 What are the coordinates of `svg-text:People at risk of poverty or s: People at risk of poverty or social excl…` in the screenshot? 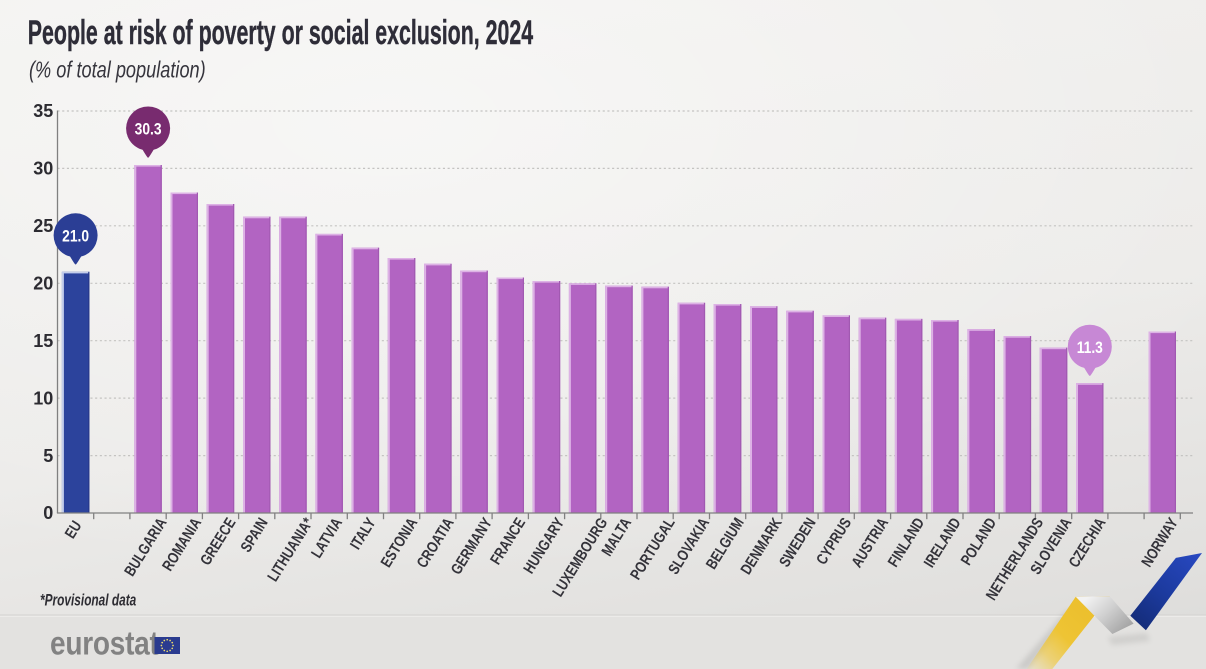 It's located at (280, 33).